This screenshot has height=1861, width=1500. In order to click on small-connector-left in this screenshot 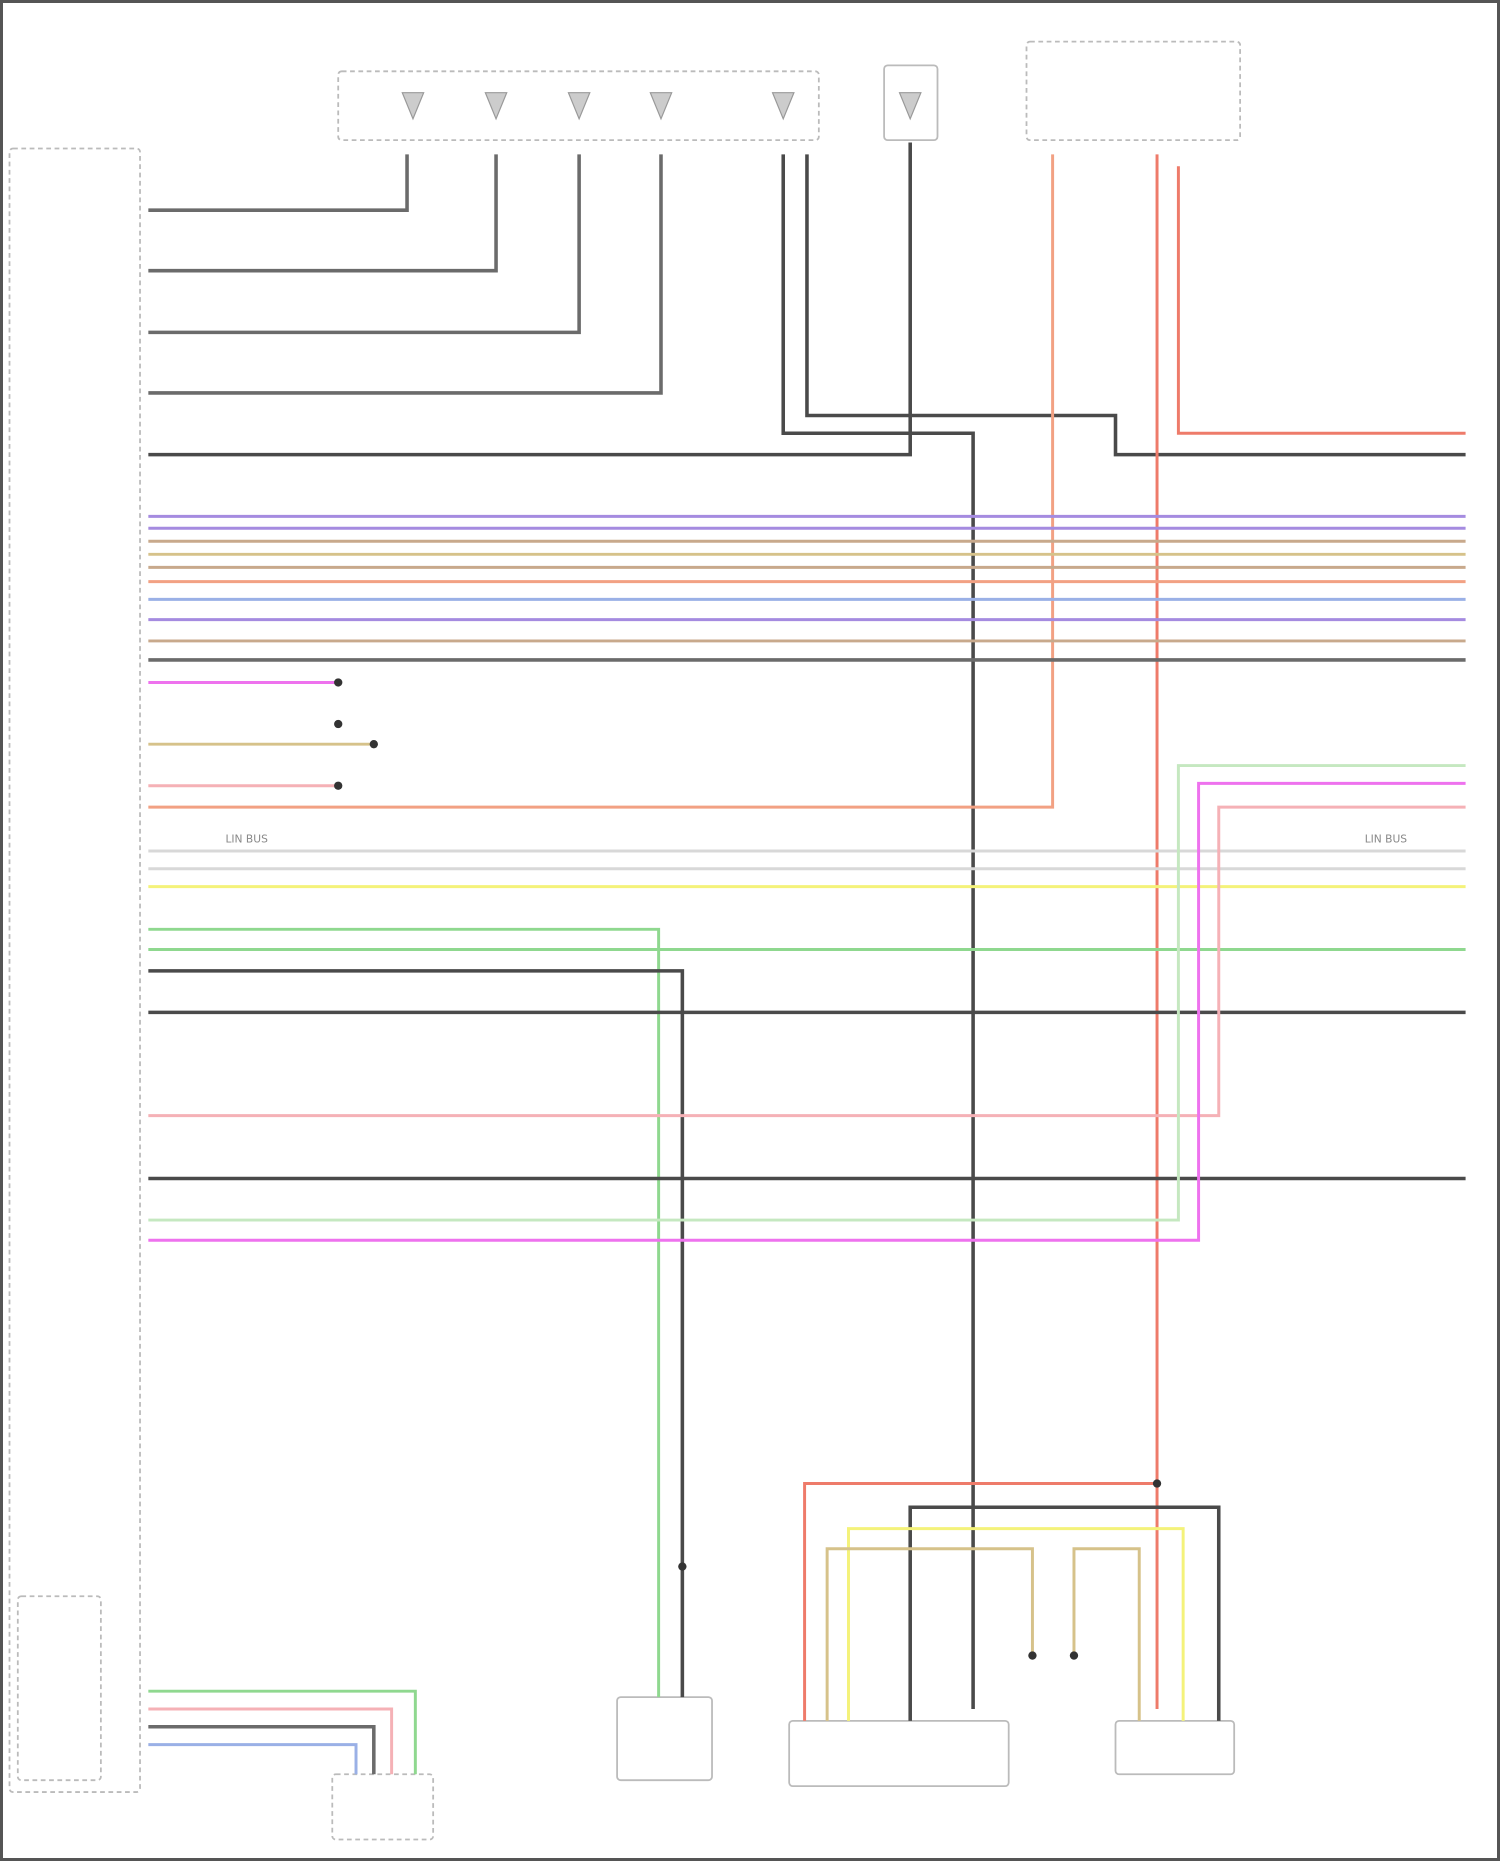, I will do `click(59, 1688)`.